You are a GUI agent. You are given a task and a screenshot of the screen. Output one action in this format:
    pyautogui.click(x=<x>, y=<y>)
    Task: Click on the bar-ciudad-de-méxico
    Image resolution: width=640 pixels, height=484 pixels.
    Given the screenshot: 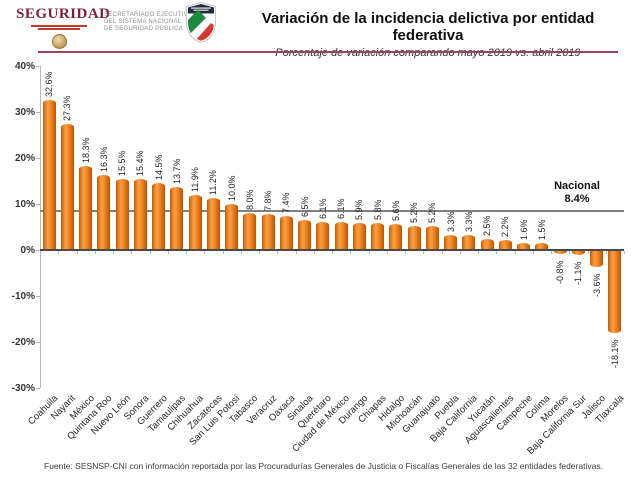 What is the action you would take?
    pyautogui.click(x=341, y=235)
    